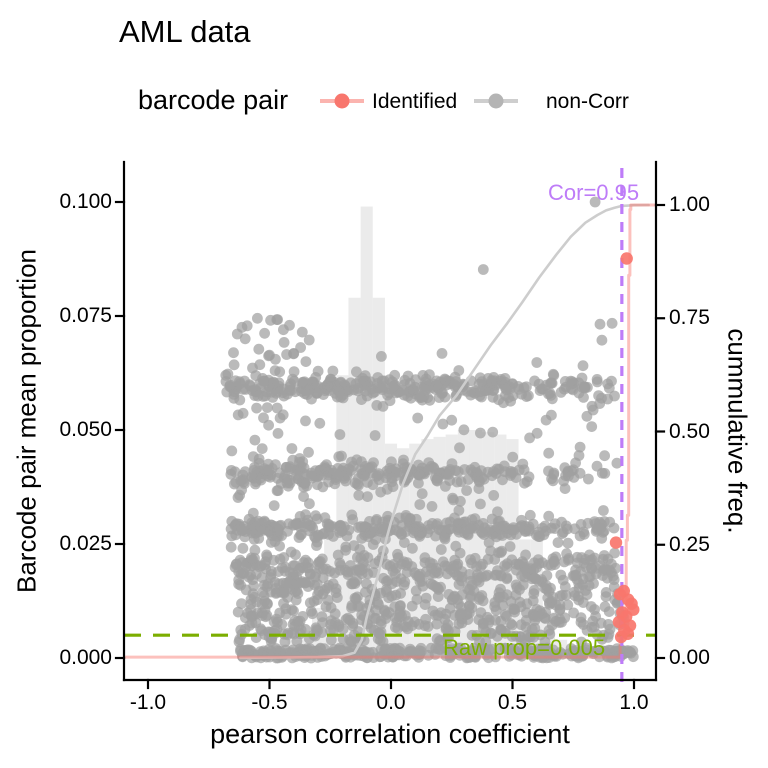 This screenshot has height=768, width=768. What do you see at coordinates (587, 101) in the screenshot?
I see `legend-label-noncorr: non-Corr` at bounding box center [587, 101].